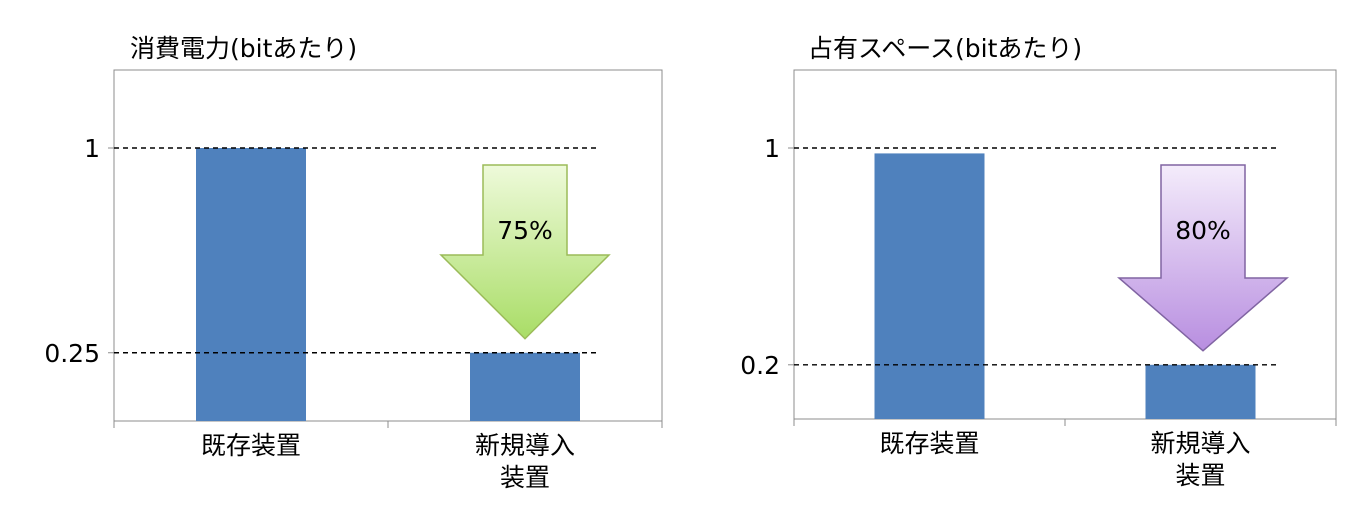 The width and height of the screenshot is (1370, 520). What do you see at coordinates (251, 445) in the screenshot?
I see `chart-power-xtick-existing: 既存装置` at bounding box center [251, 445].